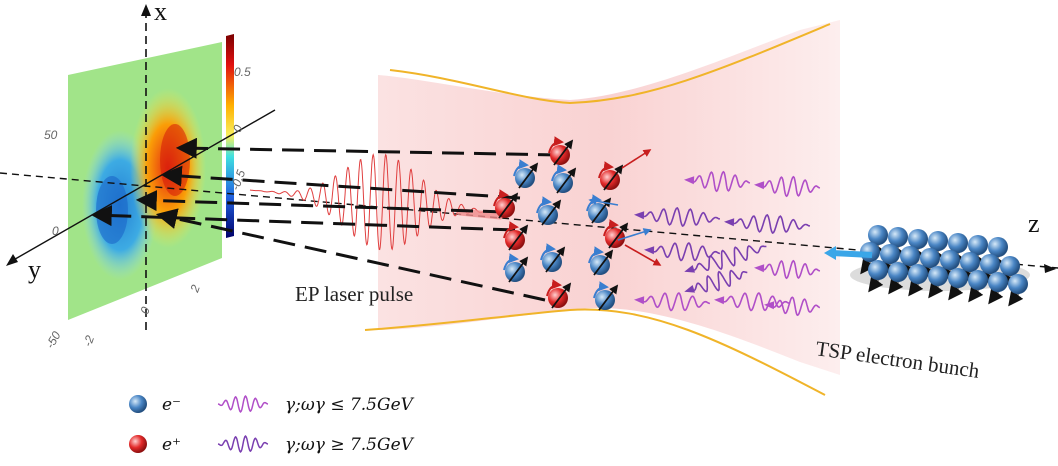  What do you see at coordinates (727, 243) in the screenshot?
I see `photon-group` at bounding box center [727, 243].